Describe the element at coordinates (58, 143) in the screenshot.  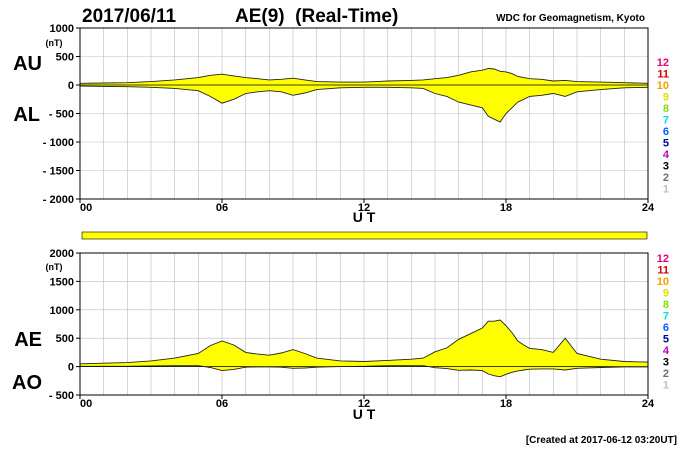
I see `y-tick-label: - 1000` at that location.